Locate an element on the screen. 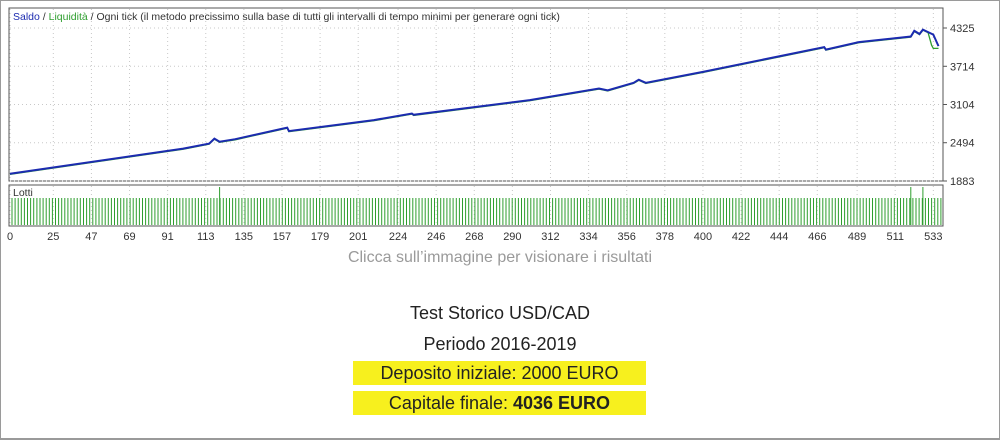 Image resolution: width=1000 pixels, height=440 pixels. initial-deposit: Deposito iniziale: 2000 EURO is located at coordinates (499, 373).